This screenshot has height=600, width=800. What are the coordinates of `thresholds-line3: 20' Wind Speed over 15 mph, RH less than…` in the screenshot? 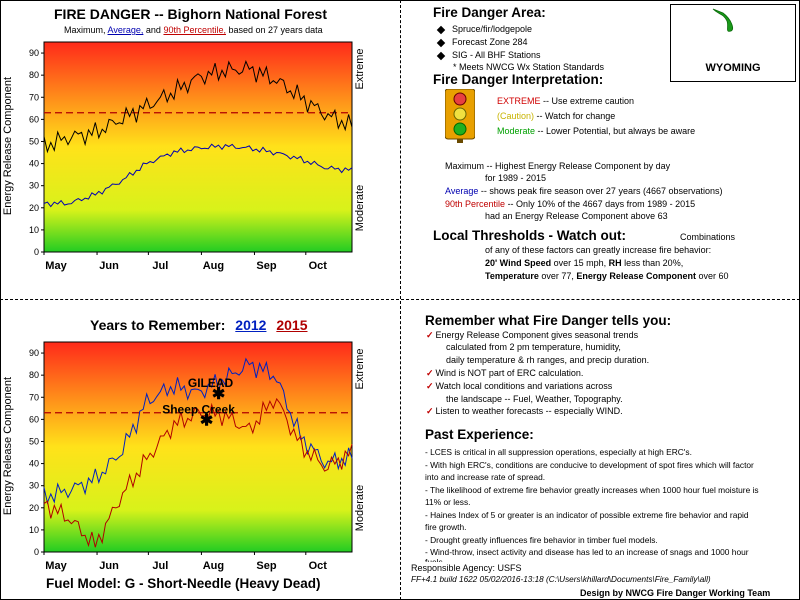 It's located at (584, 263).